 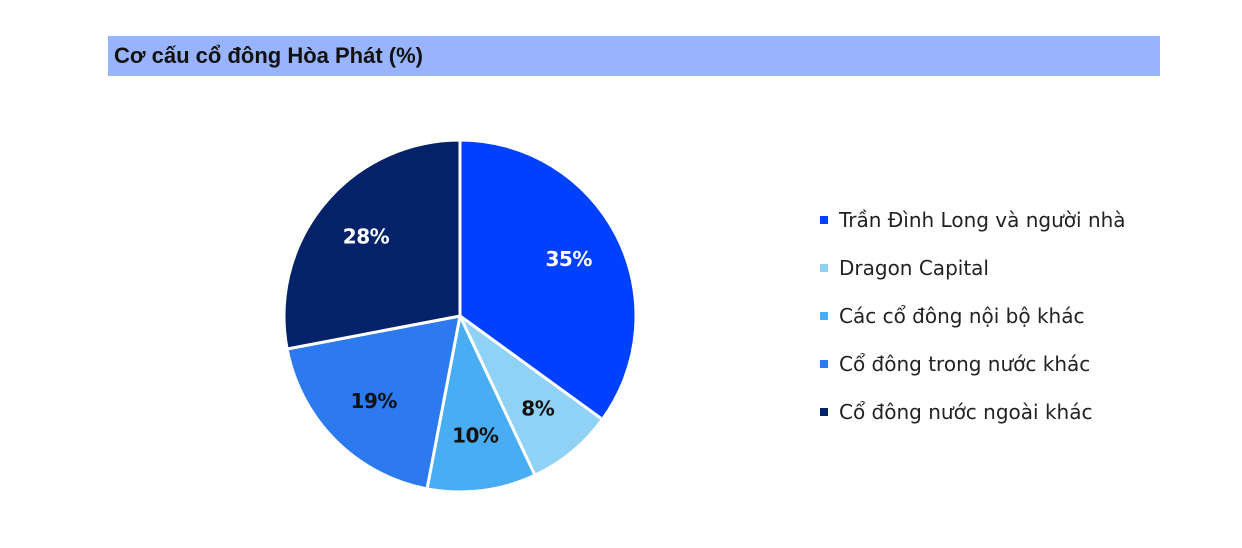 What do you see at coordinates (982, 220) in the screenshot?
I see `legend-label: Trần Đình Long và người nhà` at bounding box center [982, 220].